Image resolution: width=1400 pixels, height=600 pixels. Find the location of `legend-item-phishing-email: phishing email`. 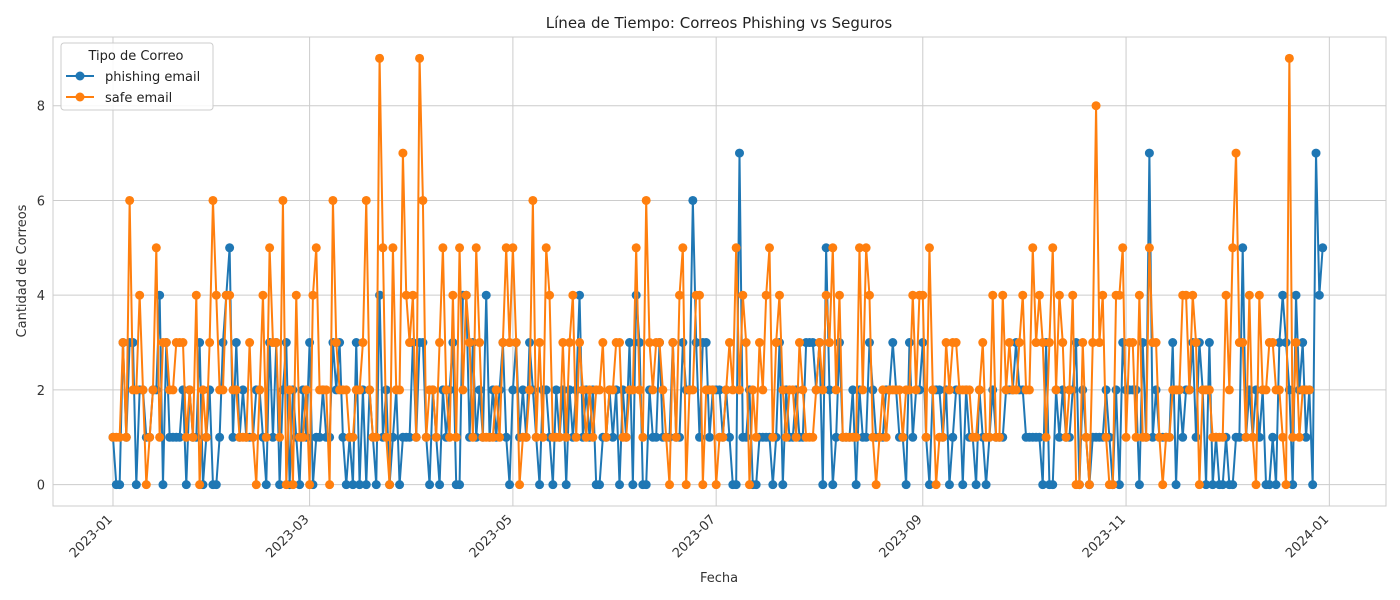

legend-item-phishing-email: phishing email is located at coordinates (133, 77).